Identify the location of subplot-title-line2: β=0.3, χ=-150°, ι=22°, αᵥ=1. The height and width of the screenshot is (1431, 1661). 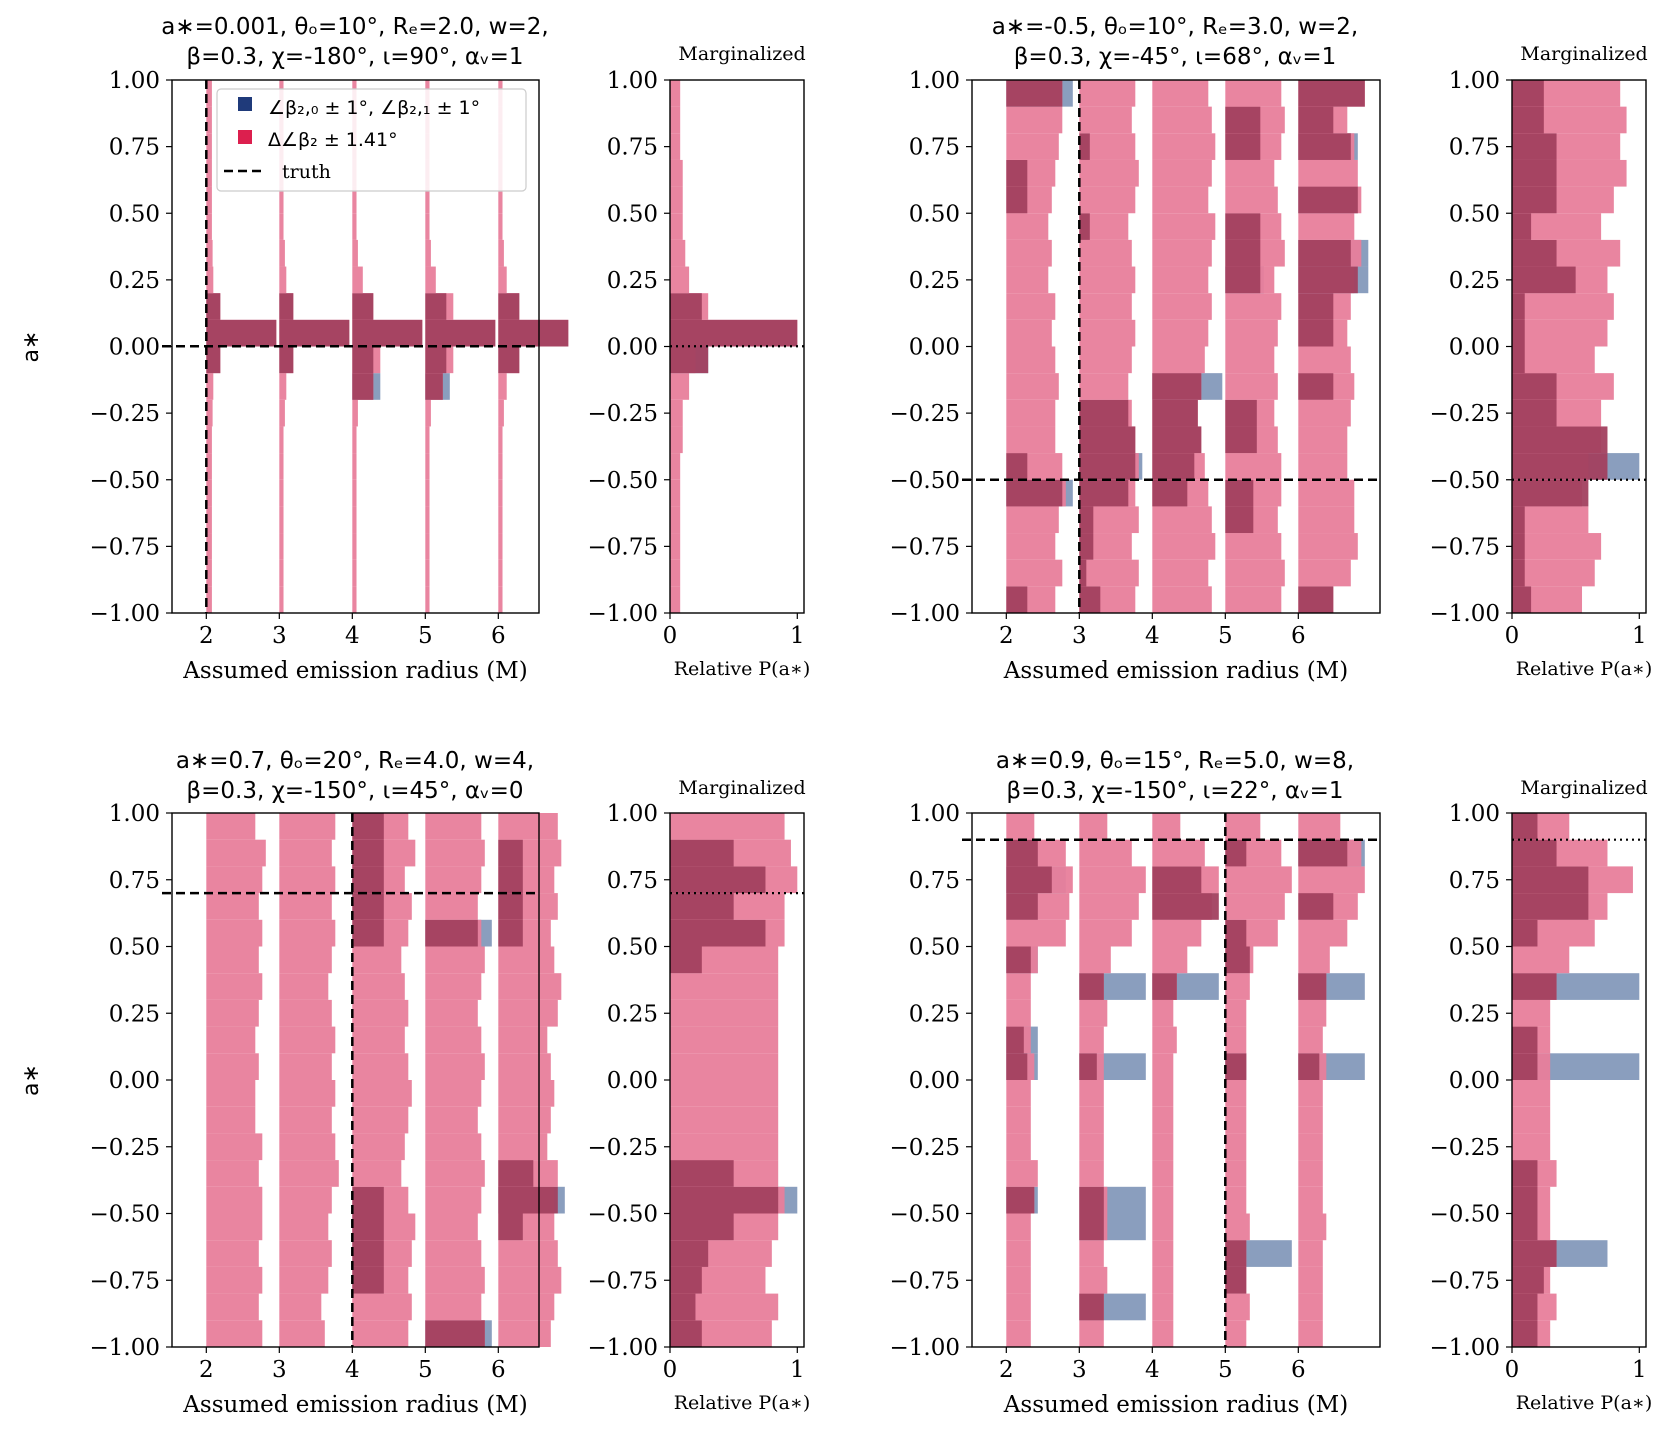
(1174, 791).